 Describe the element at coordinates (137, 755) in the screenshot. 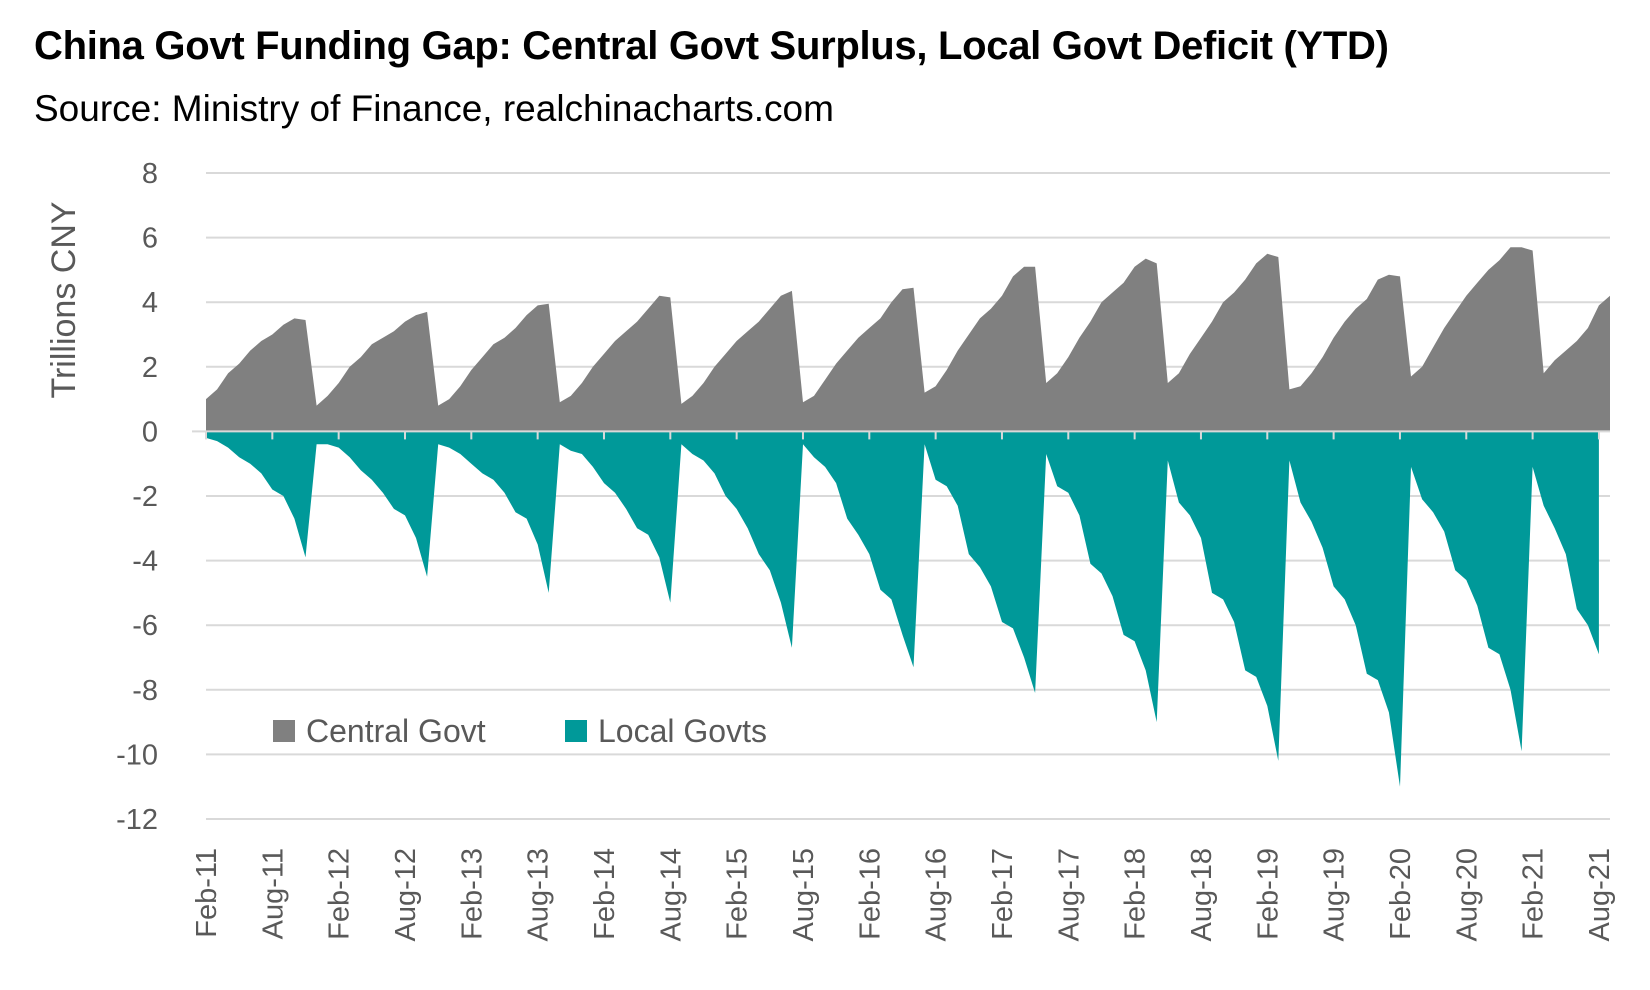

I see `y-tick-label: -10` at that location.